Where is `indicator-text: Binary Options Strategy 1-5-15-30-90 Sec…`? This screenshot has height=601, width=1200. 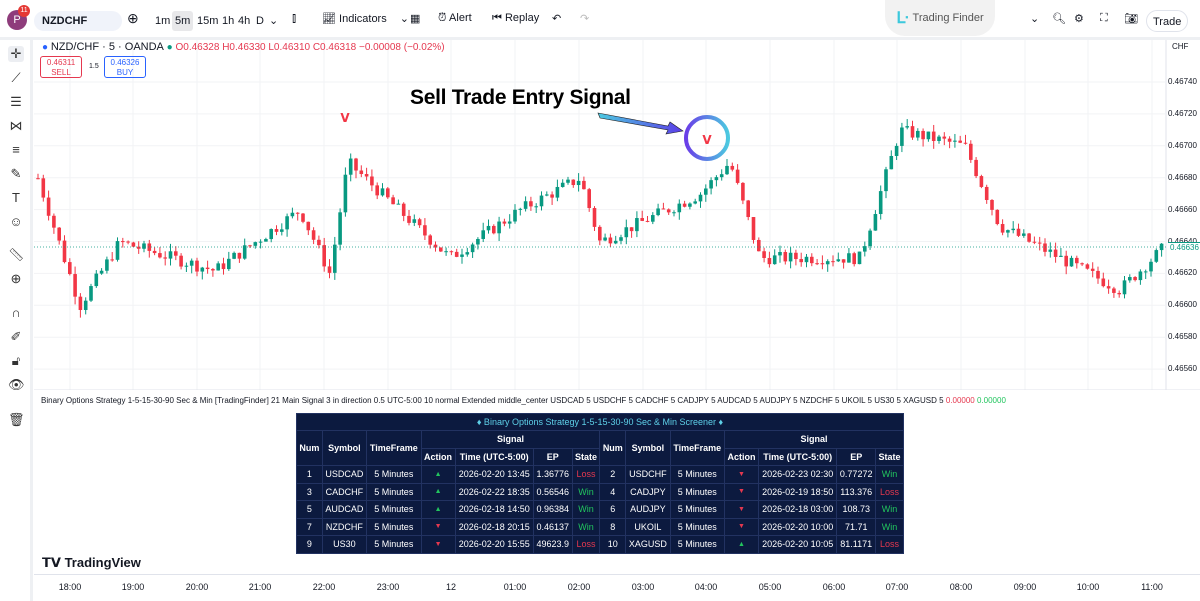 indicator-text: Binary Options Strategy 1-5-15-30-90 Sec… is located at coordinates (492, 400).